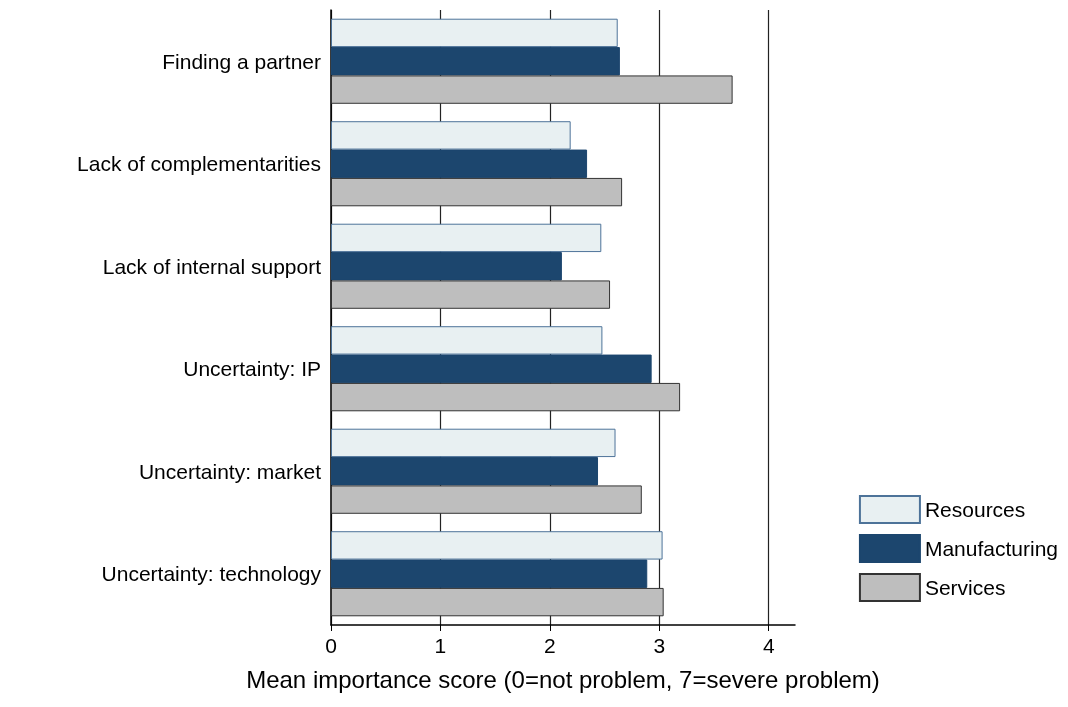 The width and height of the screenshot is (1068, 707). Describe the element at coordinates (991, 548) in the screenshot. I see `legend-label: Manufacturing` at that location.